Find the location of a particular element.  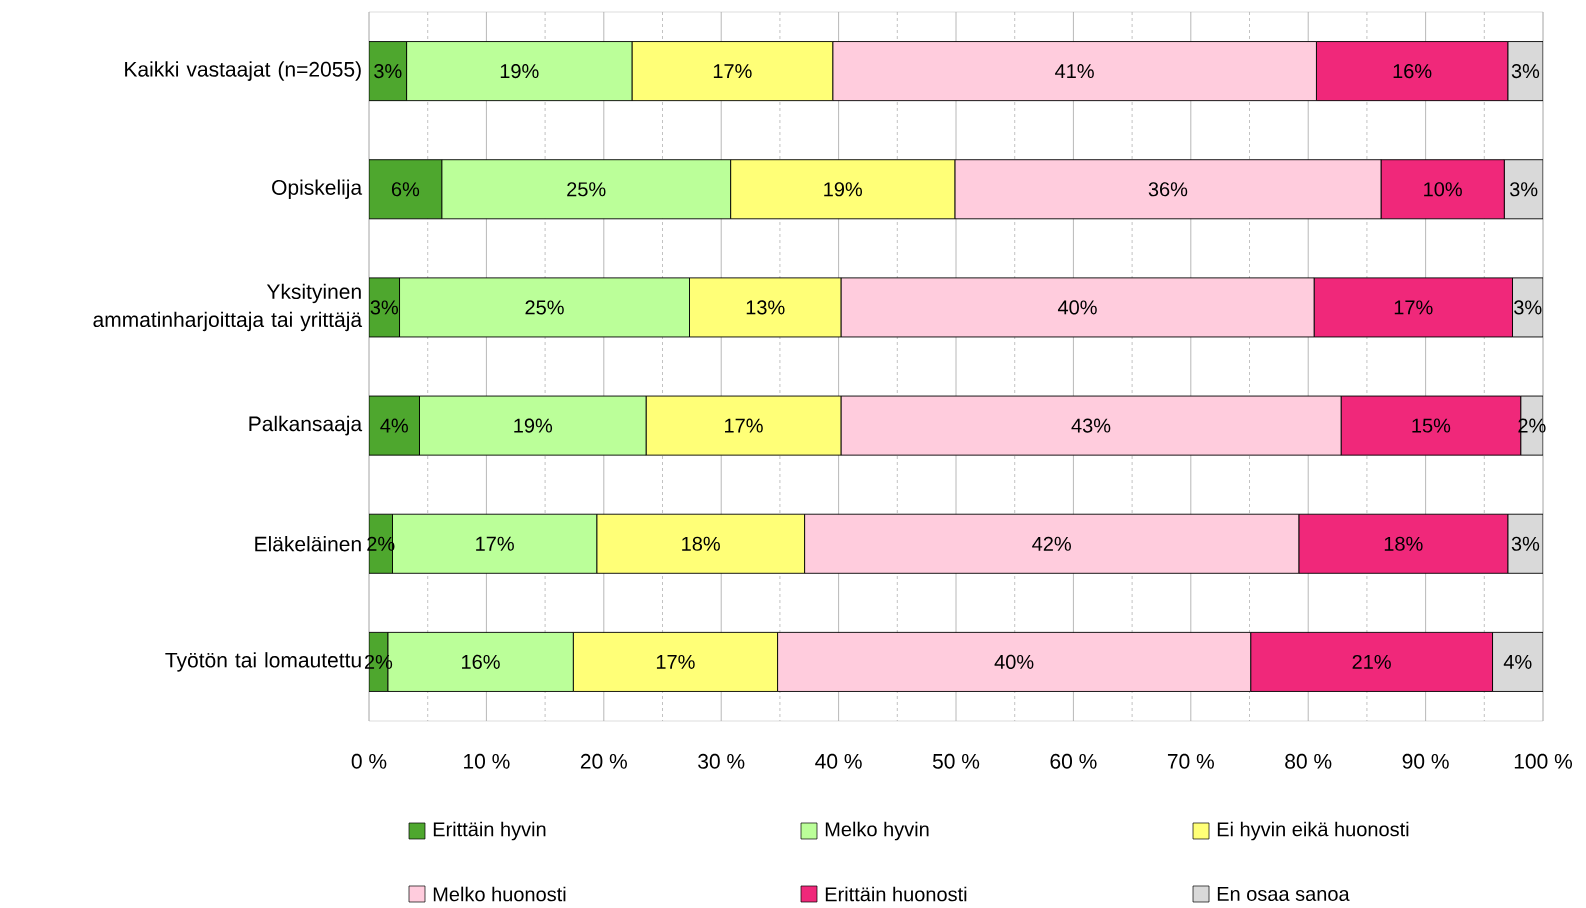

data-label: 41% is located at coordinates (1074, 71).